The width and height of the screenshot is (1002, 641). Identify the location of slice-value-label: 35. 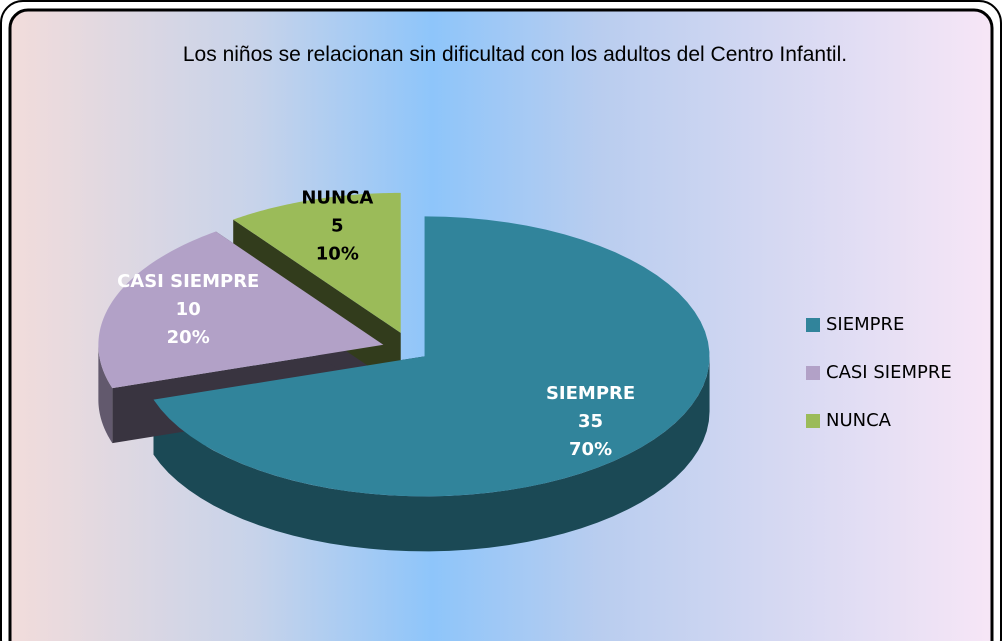
(590, 421).